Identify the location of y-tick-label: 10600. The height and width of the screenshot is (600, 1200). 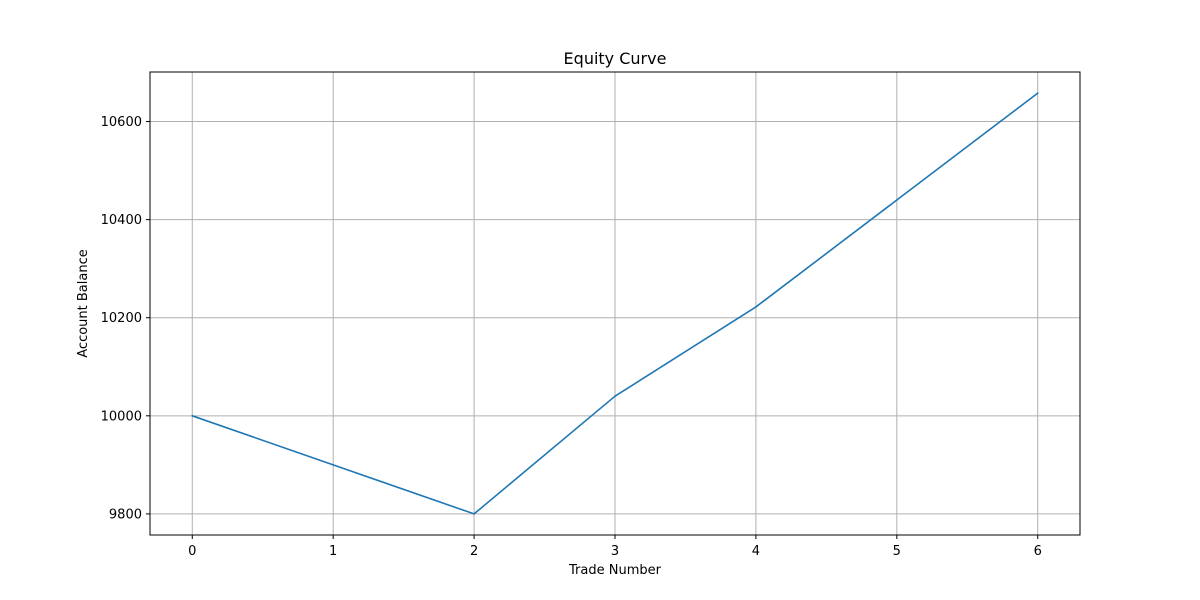
(121, 122).